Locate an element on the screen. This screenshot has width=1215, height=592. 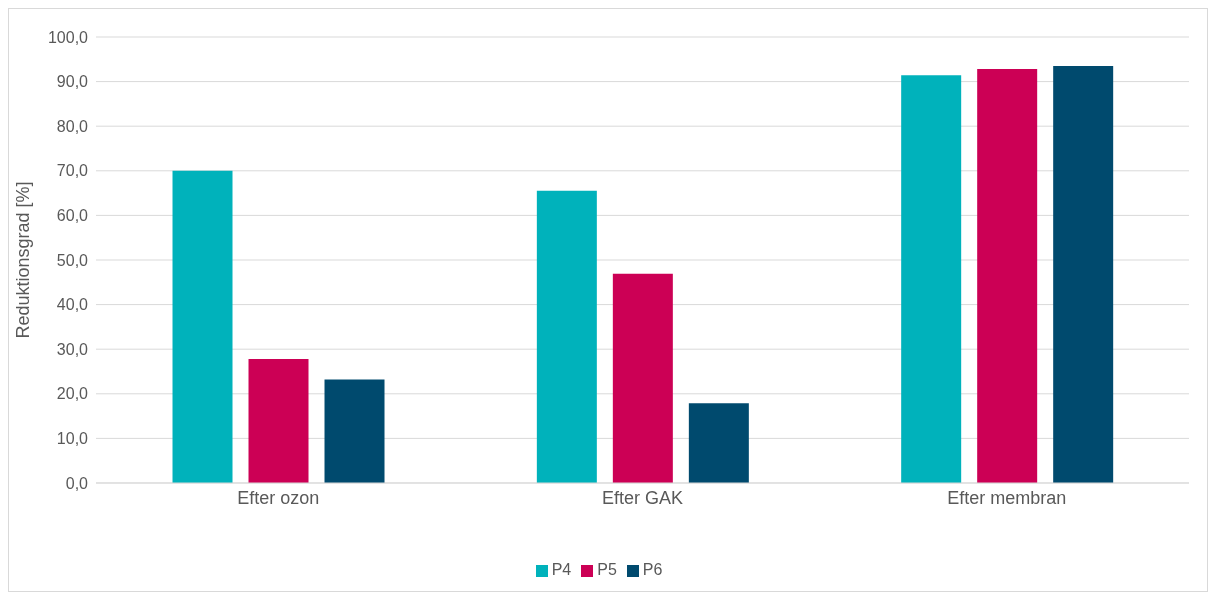
y-tick-label: 100,0 is located at coordinates (68, 37).